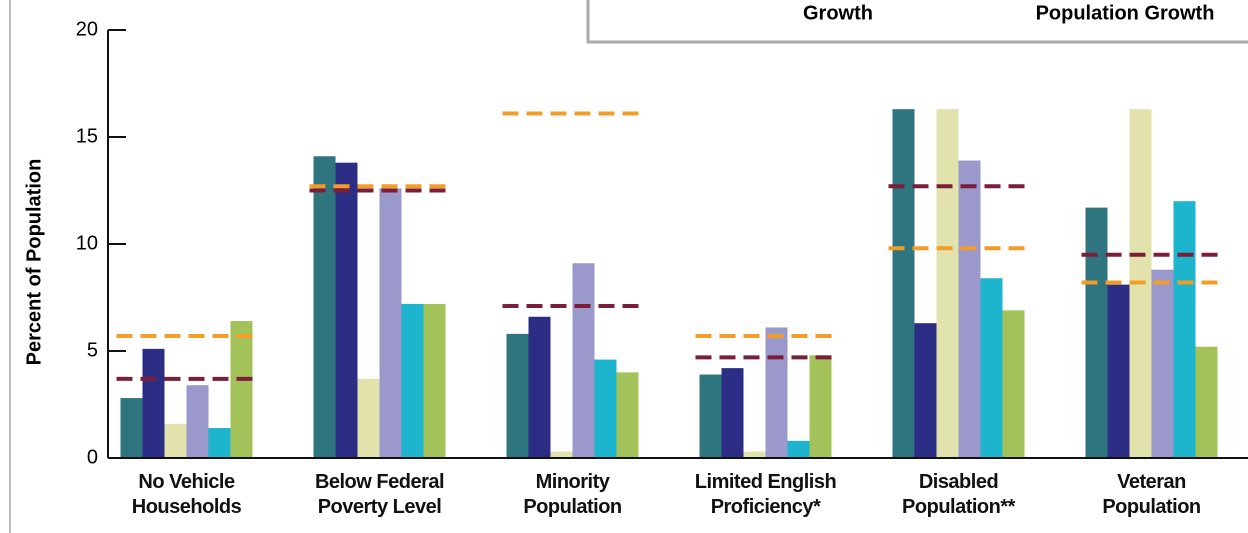  What do you see at coordinates (917, 22) in the screenshot?
I see `legend-box` at bounding box center [917, 22].